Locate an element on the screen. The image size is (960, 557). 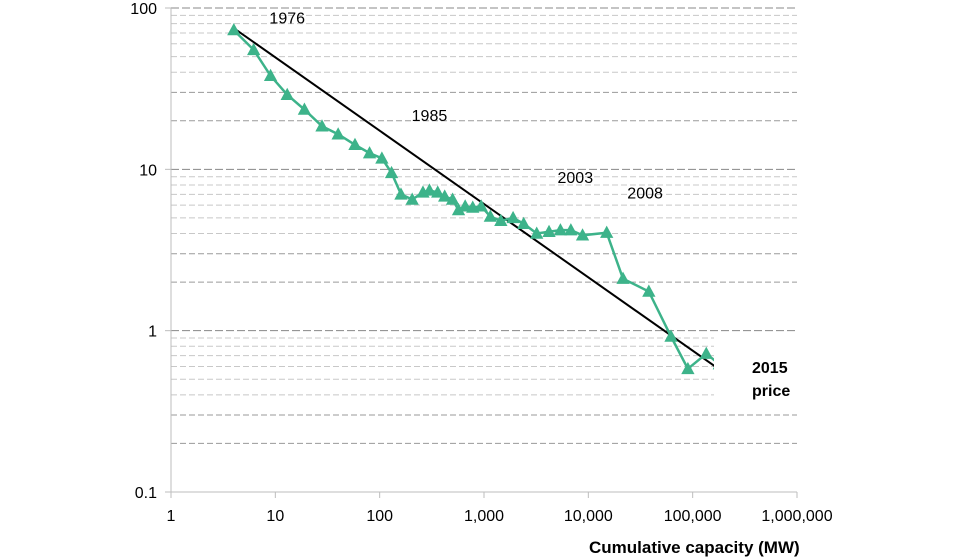
y-tick-label: 100 is located at coordinates (143, 9).